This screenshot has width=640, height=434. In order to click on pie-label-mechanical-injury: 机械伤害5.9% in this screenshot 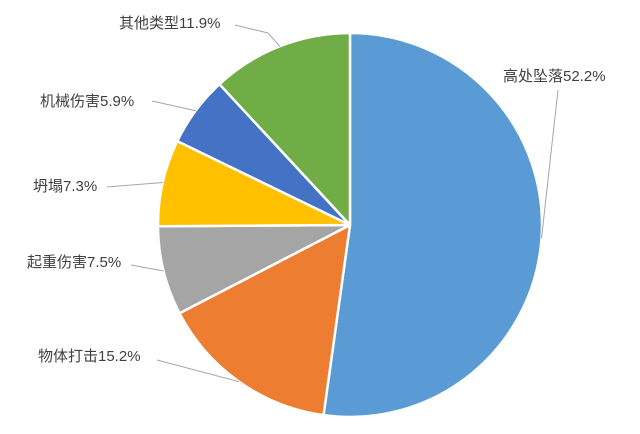, I will do `click(87, 101)`.